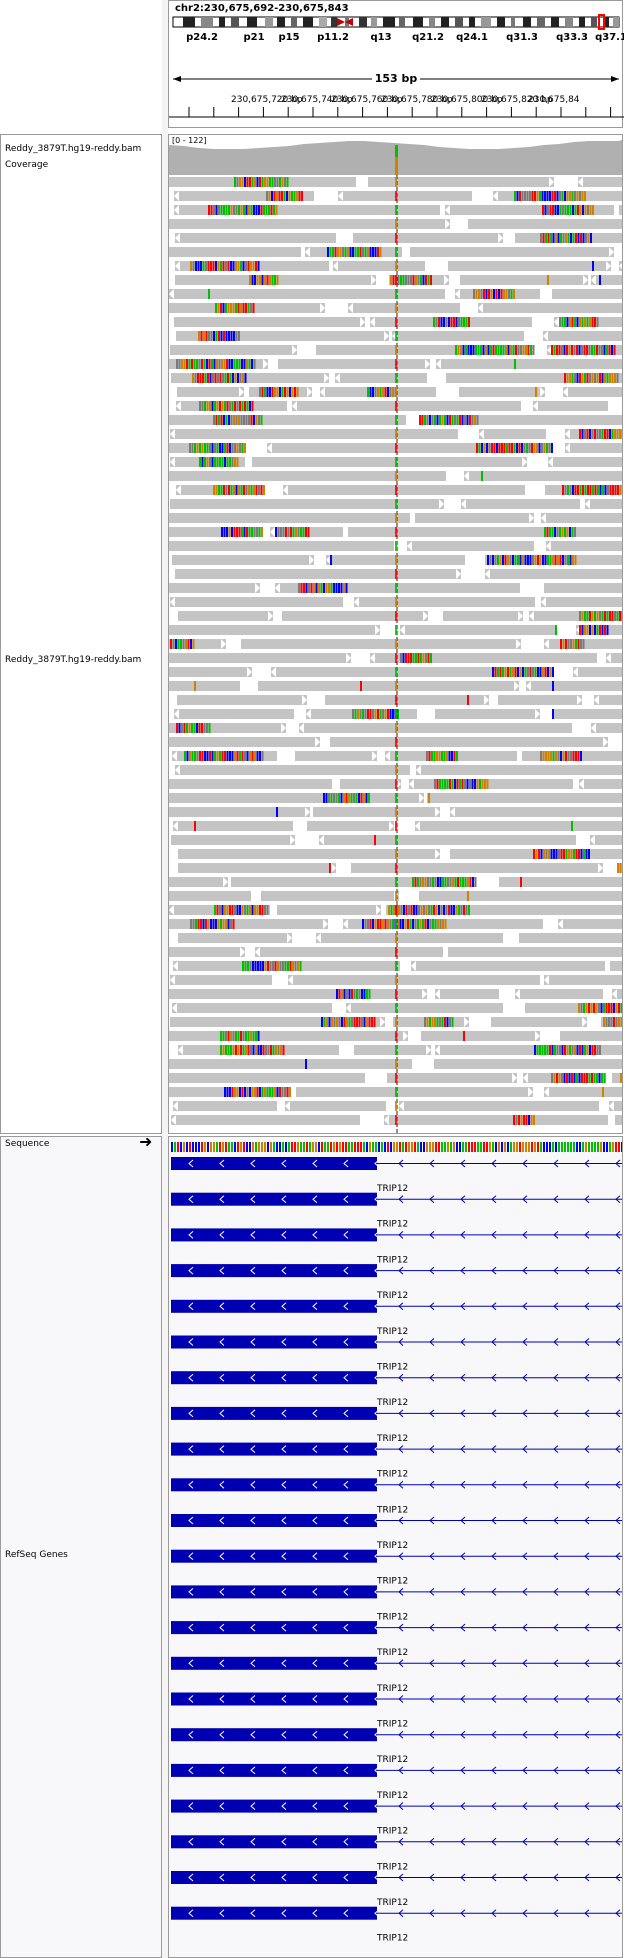 This screenshot has height=1958, width=640. Describe the element at coordinates (396, 78) in the screenshot. I see `span-label: 153 bp` at that location.